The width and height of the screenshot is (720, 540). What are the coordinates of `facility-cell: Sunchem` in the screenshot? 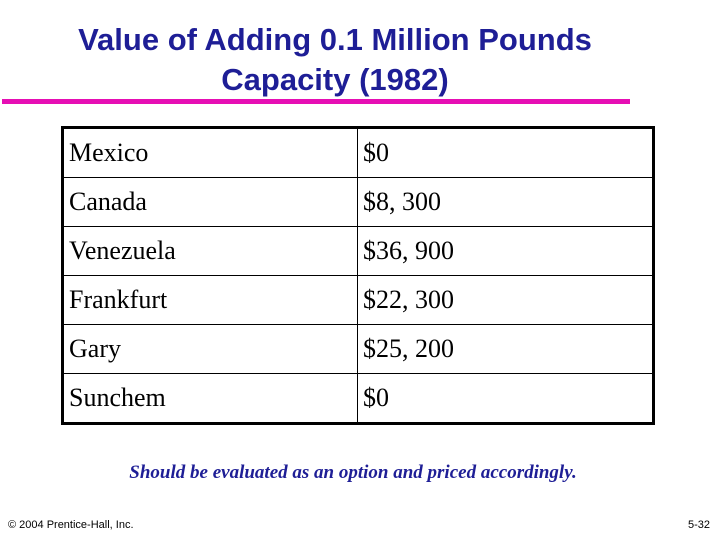 It's located at (210, 398).